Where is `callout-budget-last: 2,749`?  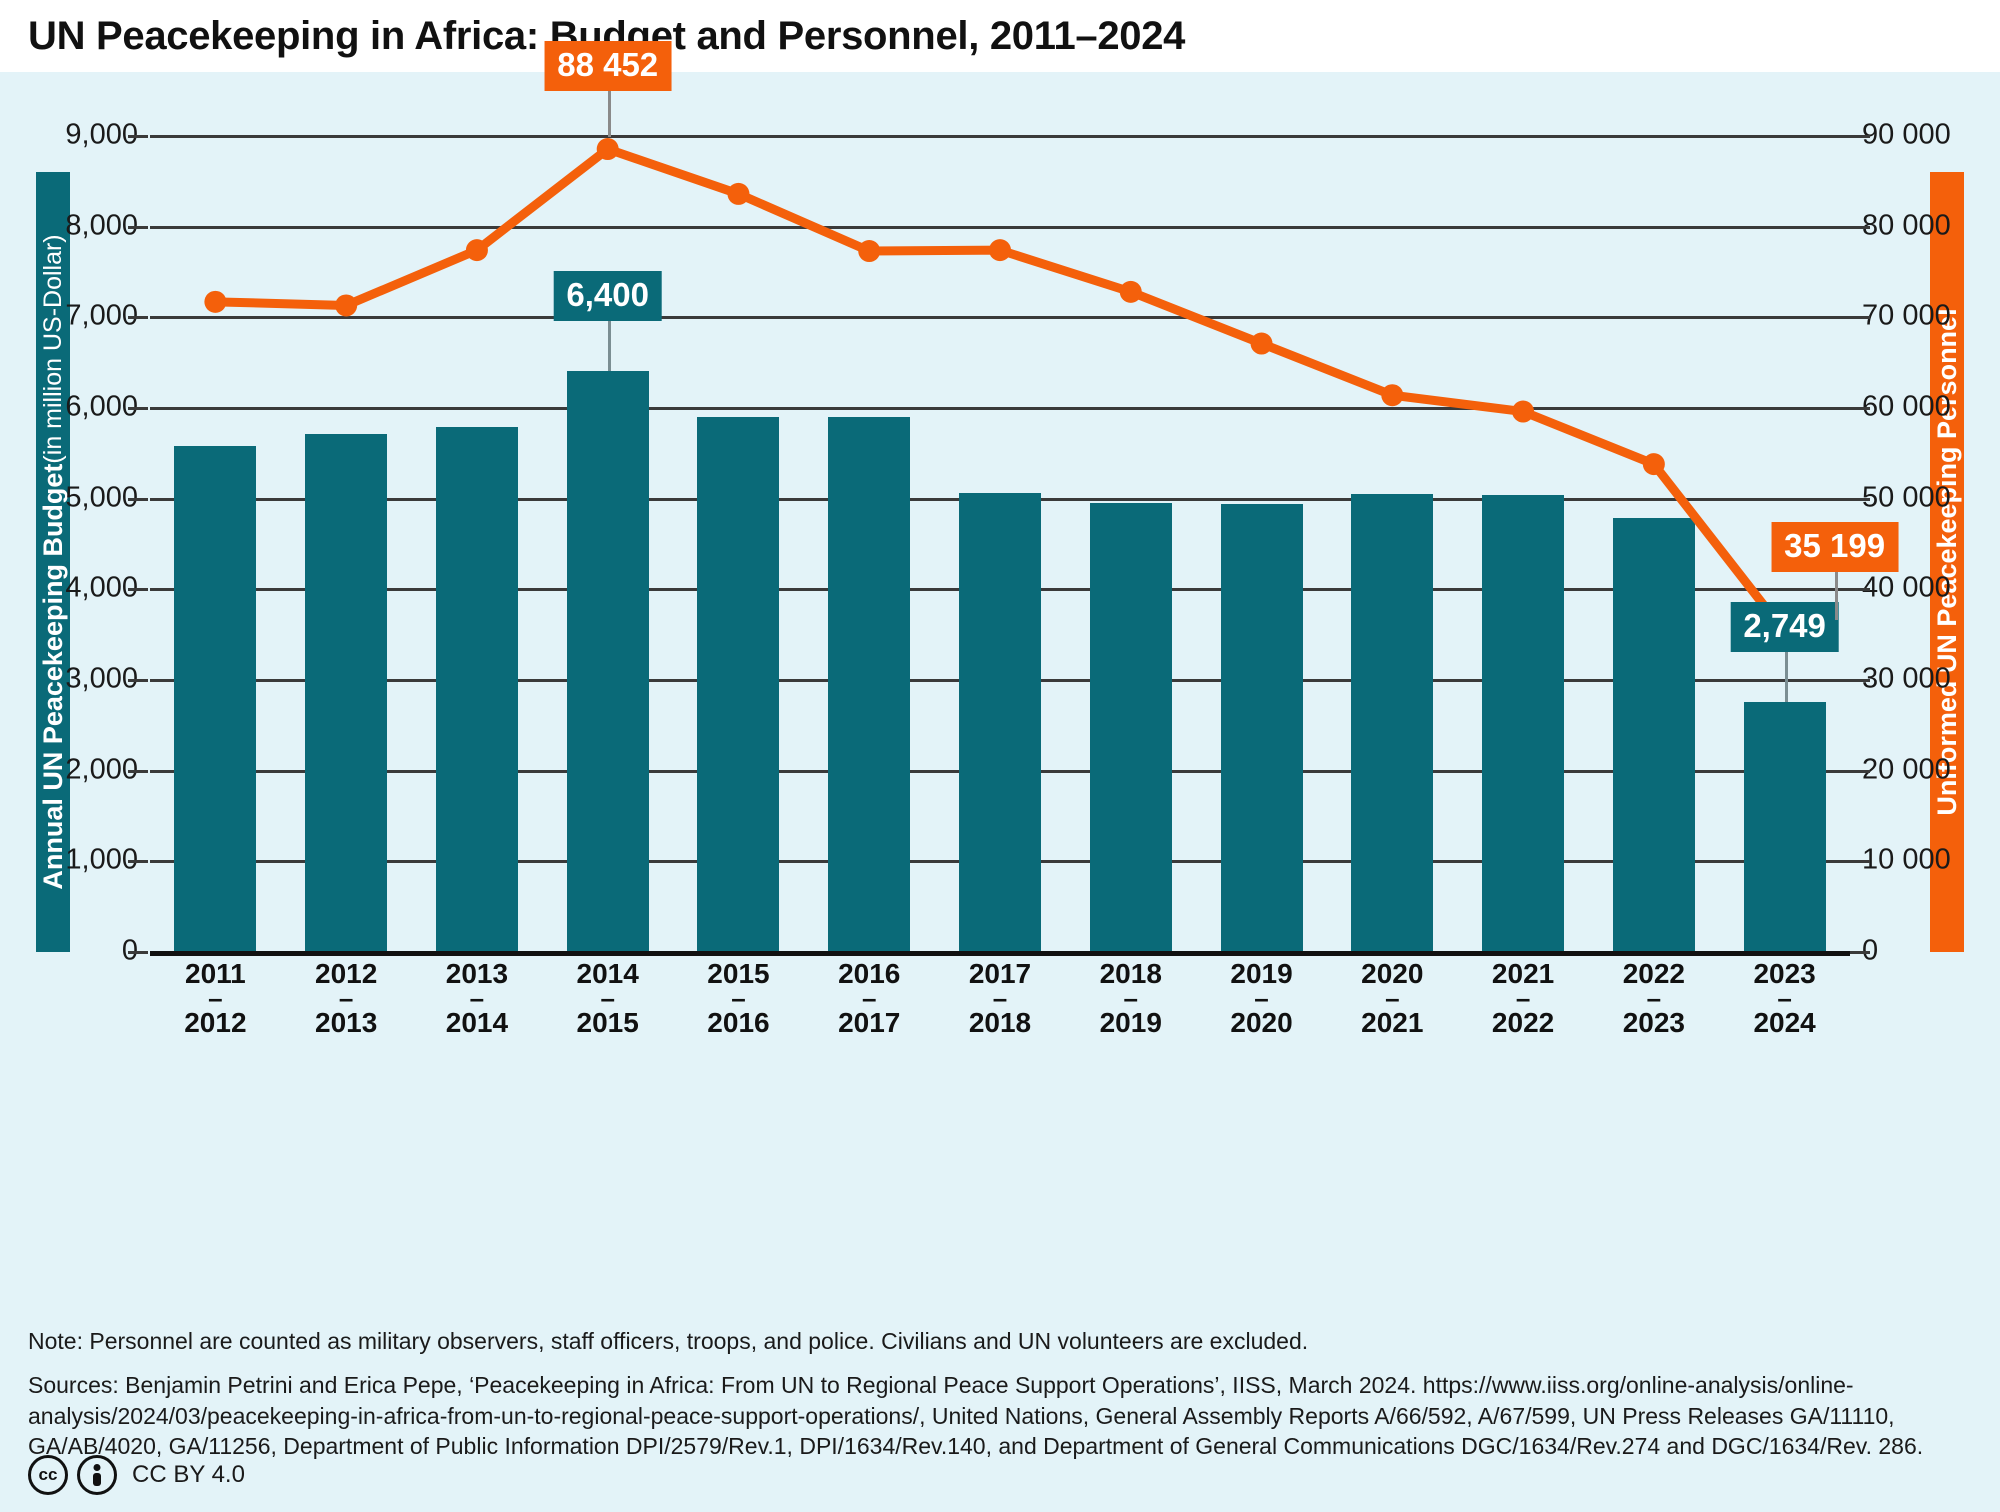
callout-budget-last: 2,749 is located at coordinates (1784, 626).